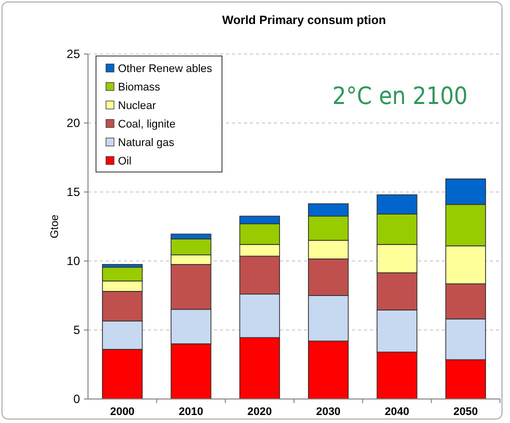 Image resolution: width=510 pixels, height=423 pixels. Describe the element at coordinates (400, 96) in the screenshot. I see `annotation: 2°C en 2100` at that location.